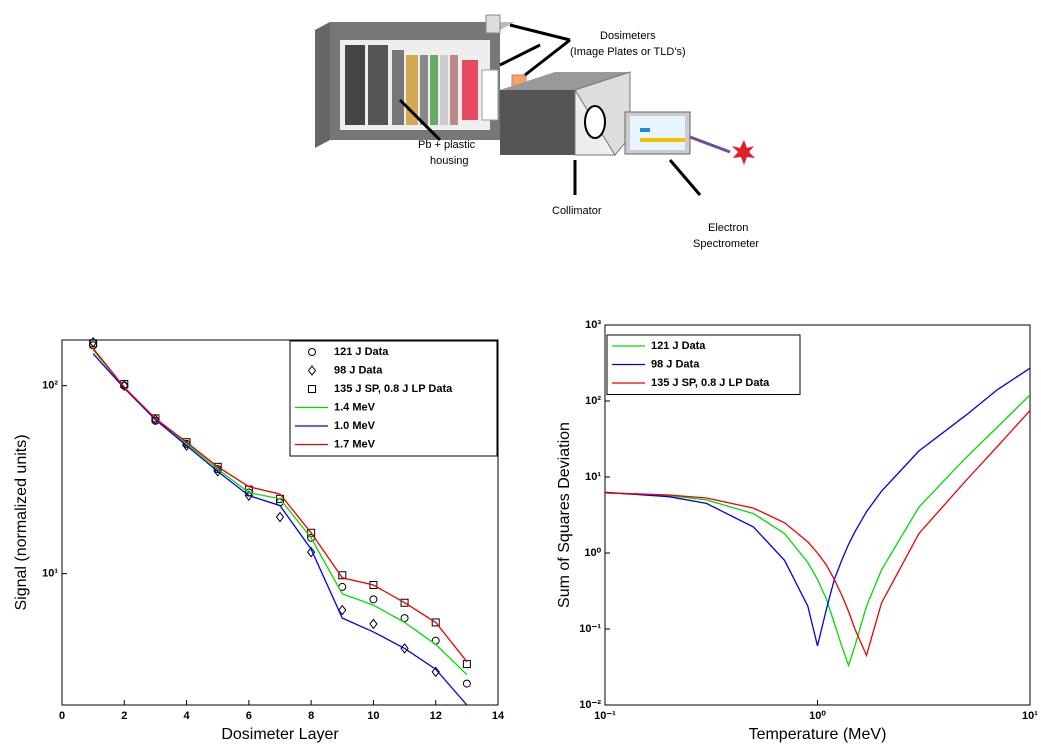  Describe the element at coordinates (62, 716) in the screenshot. I see `x-tick-label: 0` at that location.